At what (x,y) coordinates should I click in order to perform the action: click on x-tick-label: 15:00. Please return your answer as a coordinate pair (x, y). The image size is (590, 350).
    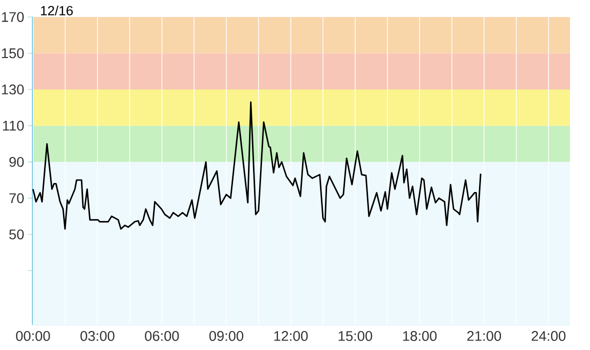
    Looking at the image, I should click on (355, 336).